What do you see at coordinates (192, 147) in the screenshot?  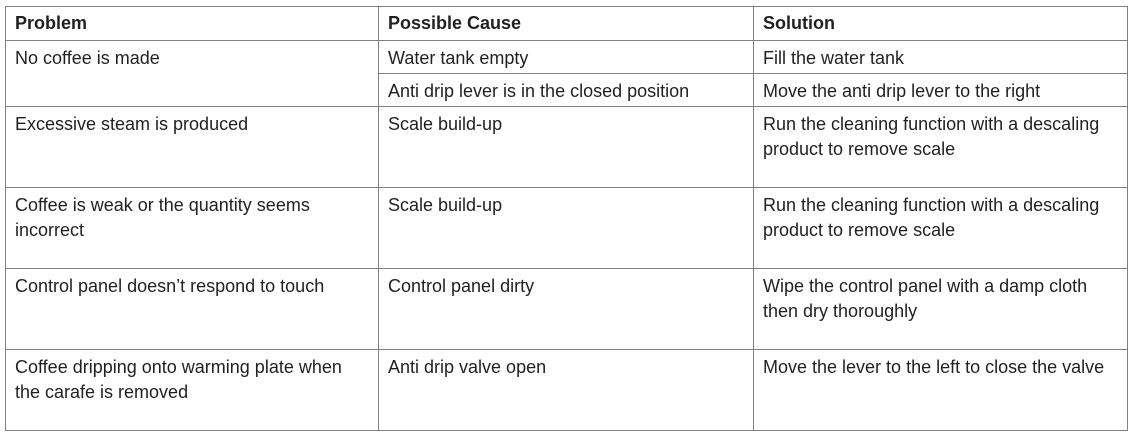 I see `problem-cell: Excessive steam is produced` at bounding box center [192, 147].